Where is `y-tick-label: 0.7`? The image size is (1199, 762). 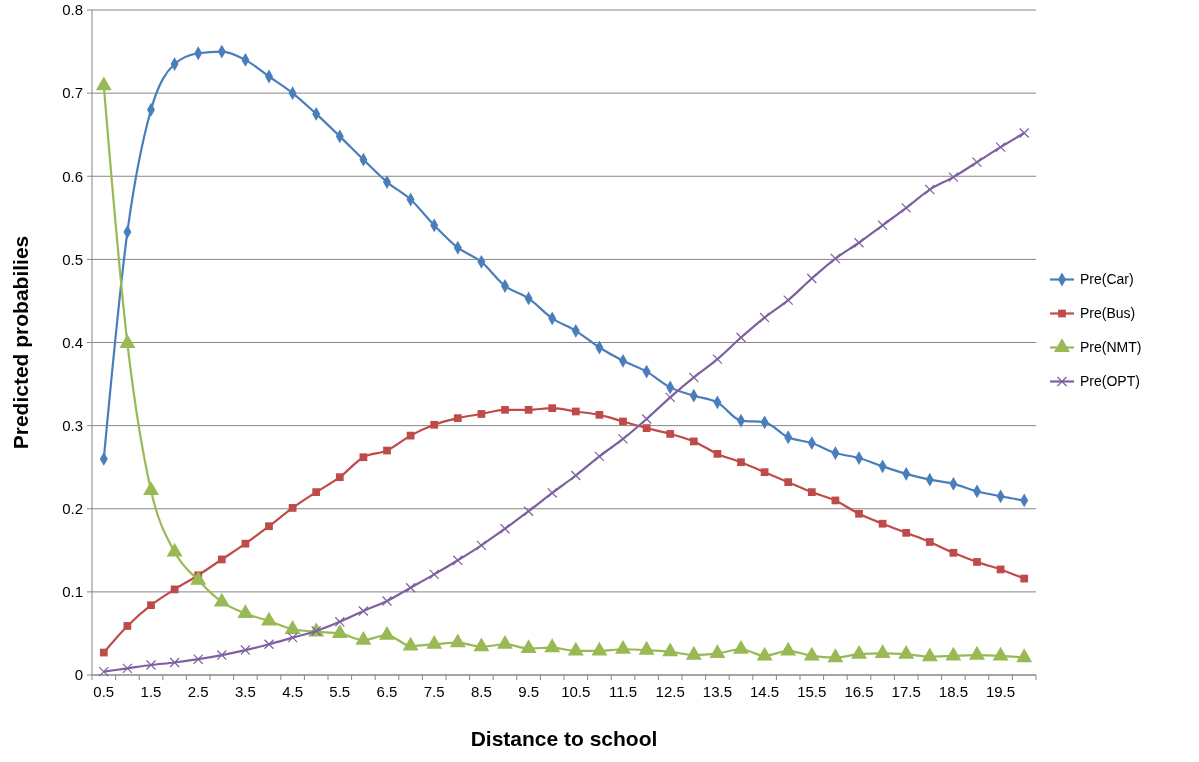 y-tick-label: 0.7 is located at coordinates (72, 93).